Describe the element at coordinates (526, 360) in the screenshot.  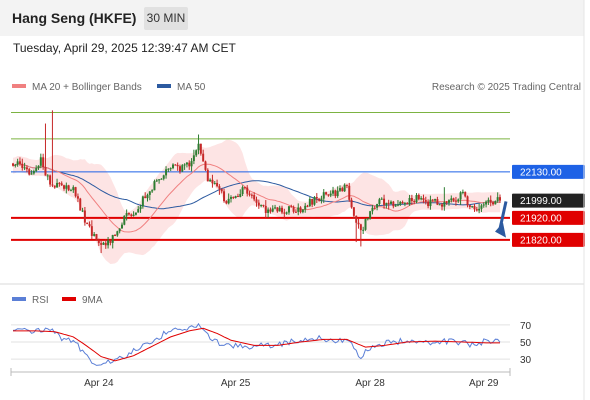
I see `rsi-tick-30: 30` at that location.